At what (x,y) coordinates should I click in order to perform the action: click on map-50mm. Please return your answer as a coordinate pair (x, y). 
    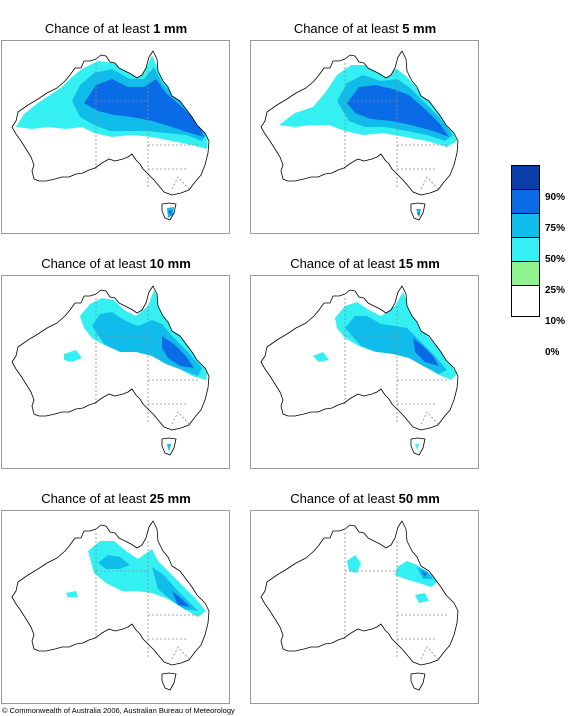
    Looking at the image, I should click on (364, 607).